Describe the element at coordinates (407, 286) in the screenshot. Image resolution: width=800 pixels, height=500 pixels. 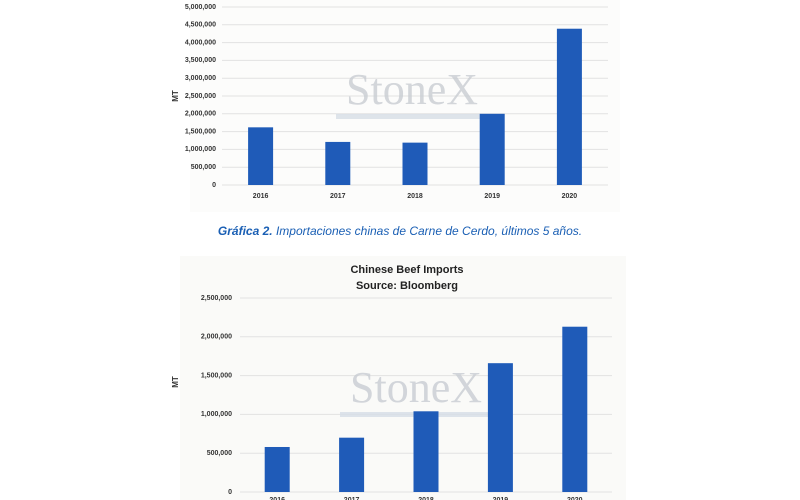
I see `chart-subtitle: Source: Bloomberg` at that location.